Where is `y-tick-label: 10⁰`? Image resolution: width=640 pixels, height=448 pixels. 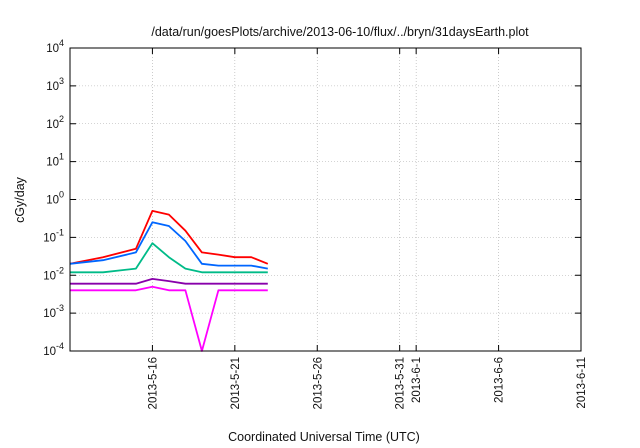 y-tick-label: 10⁰ is located at coordinates (55, 198).